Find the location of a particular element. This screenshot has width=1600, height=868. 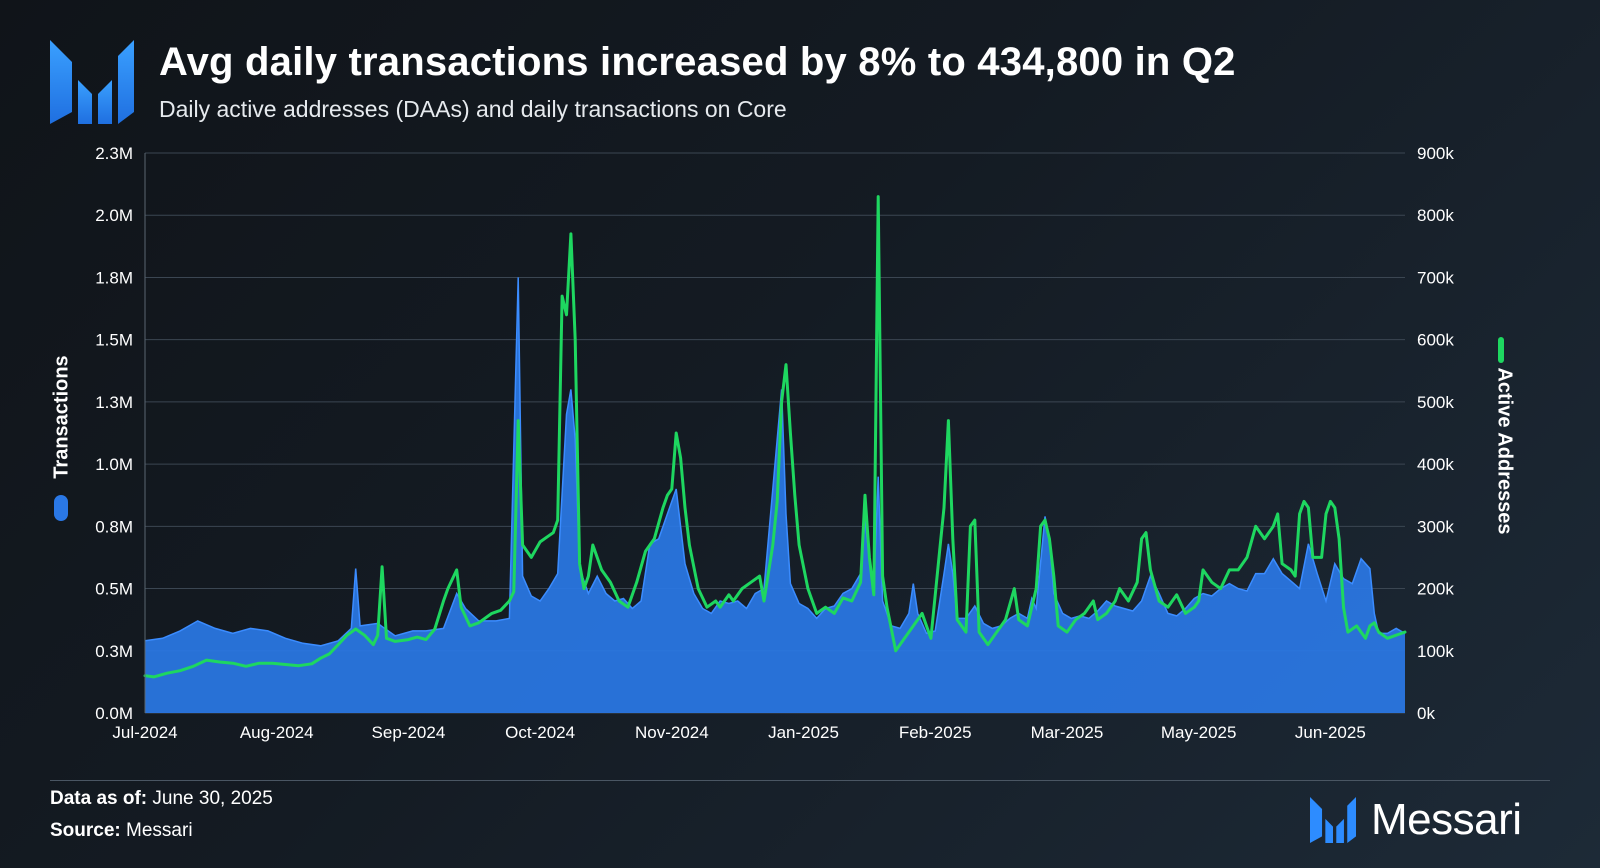

data-as-of: Data as of: June 30, 2025 is located at coordinates (161, 799).